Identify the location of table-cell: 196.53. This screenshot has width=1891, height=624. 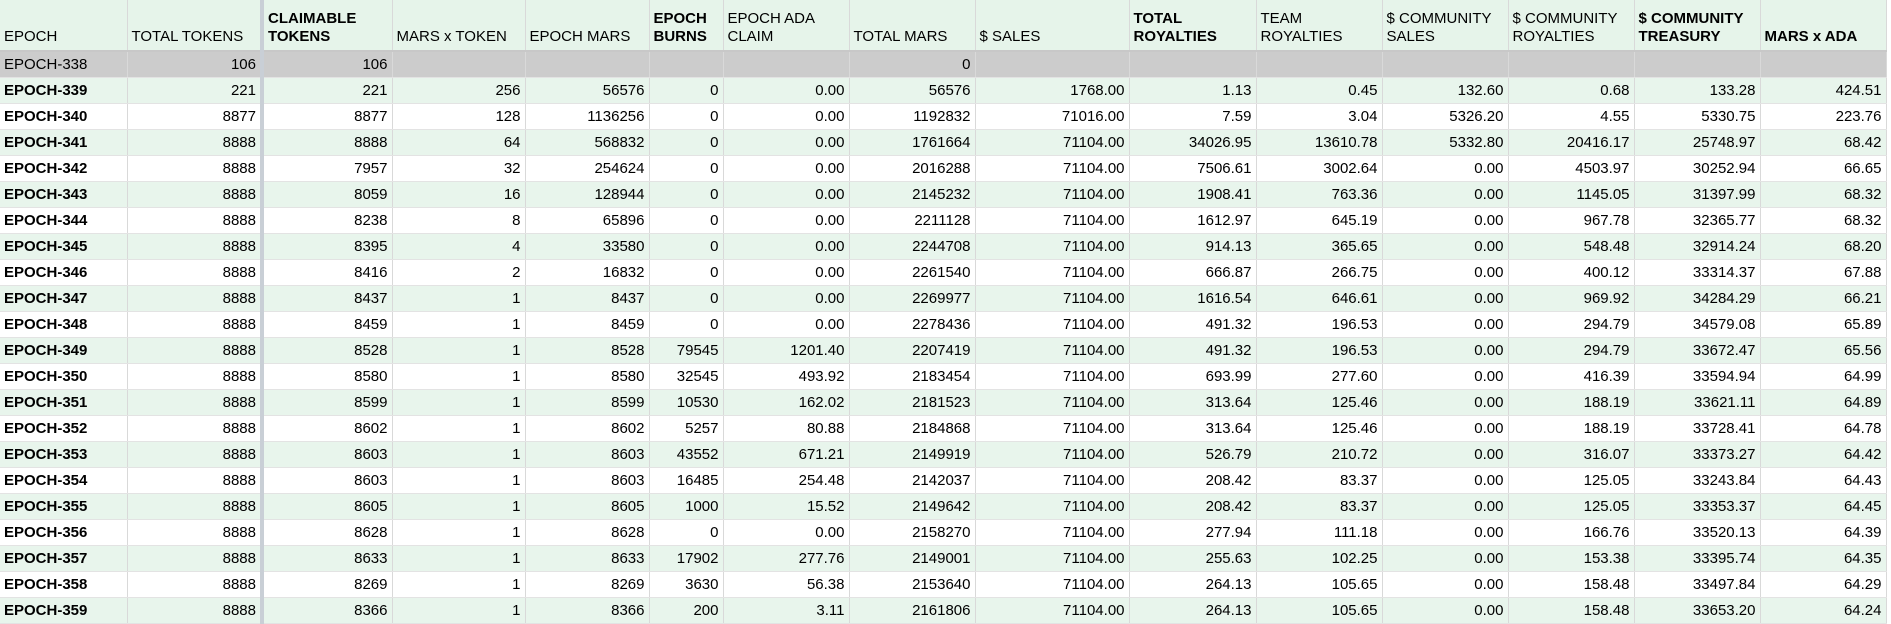
(1319, 350).